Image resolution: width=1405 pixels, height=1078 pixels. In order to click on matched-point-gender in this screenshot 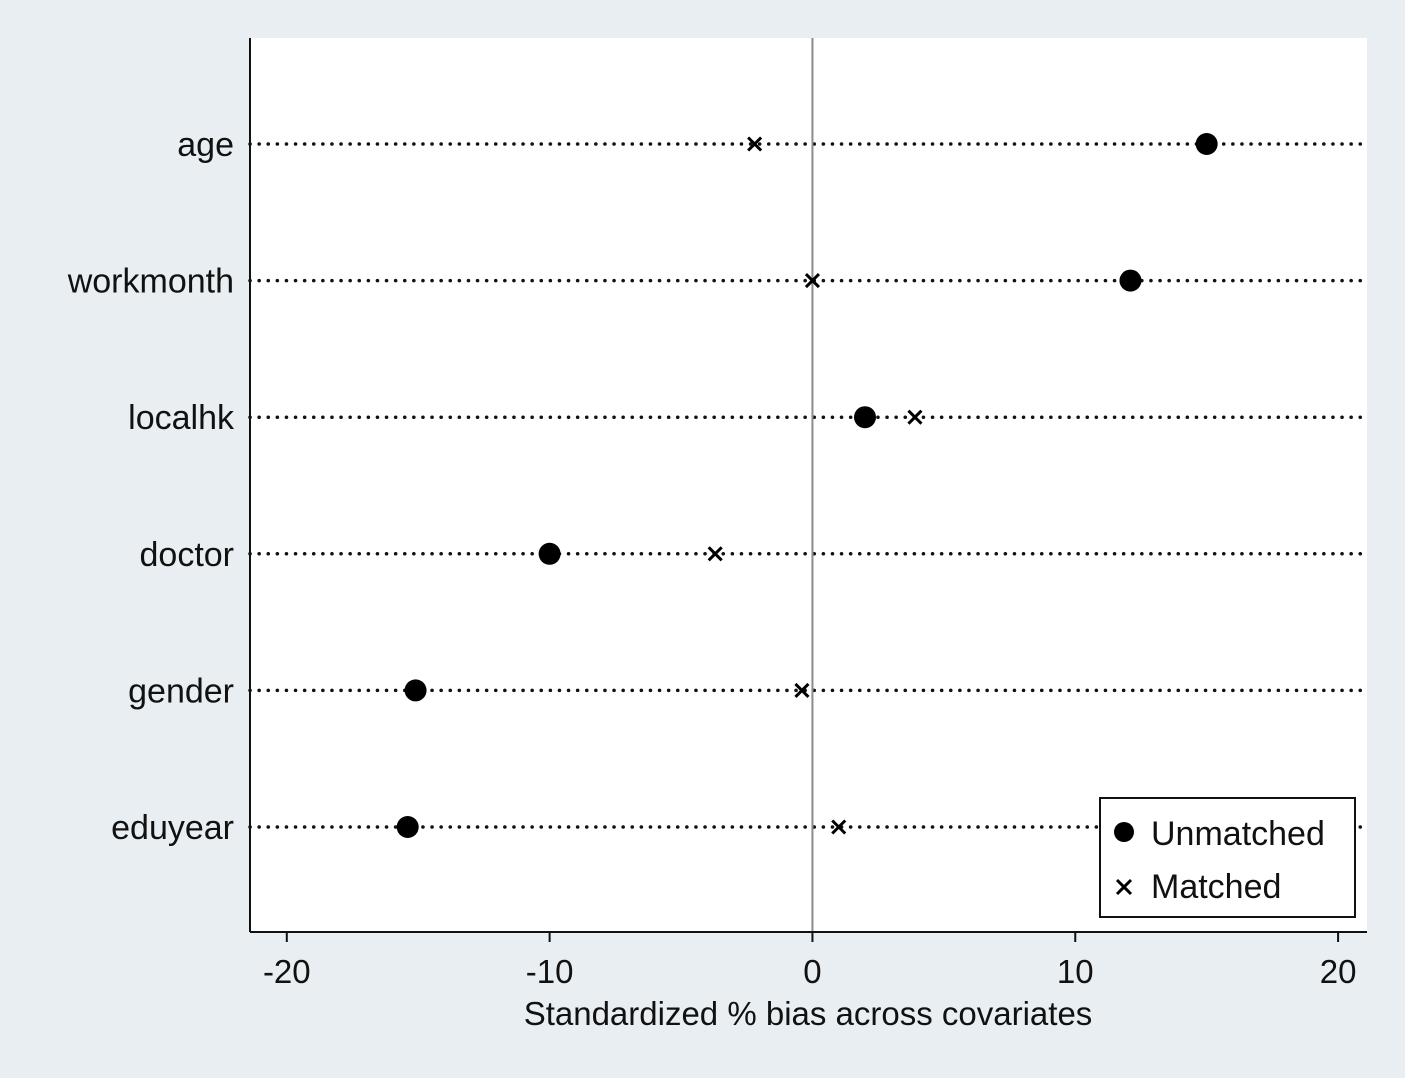, I will do `click(802, 690)`.